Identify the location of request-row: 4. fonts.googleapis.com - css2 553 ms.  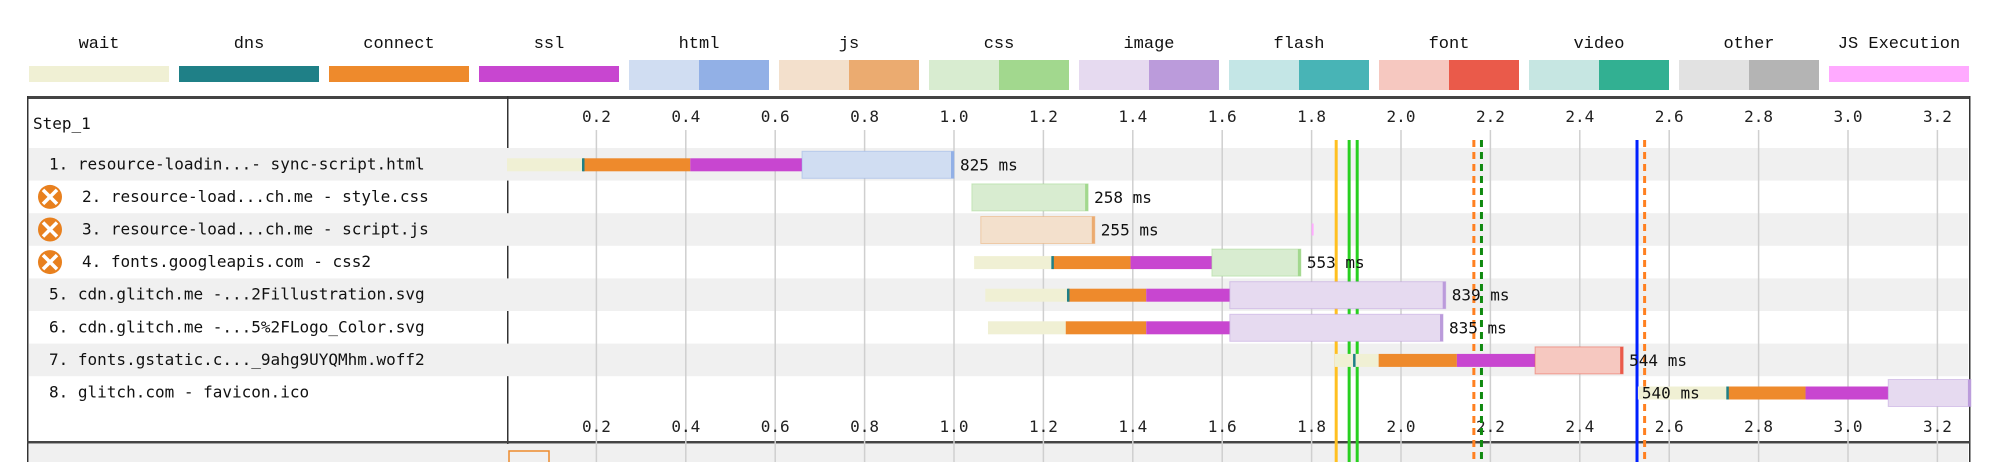
(701, 262).